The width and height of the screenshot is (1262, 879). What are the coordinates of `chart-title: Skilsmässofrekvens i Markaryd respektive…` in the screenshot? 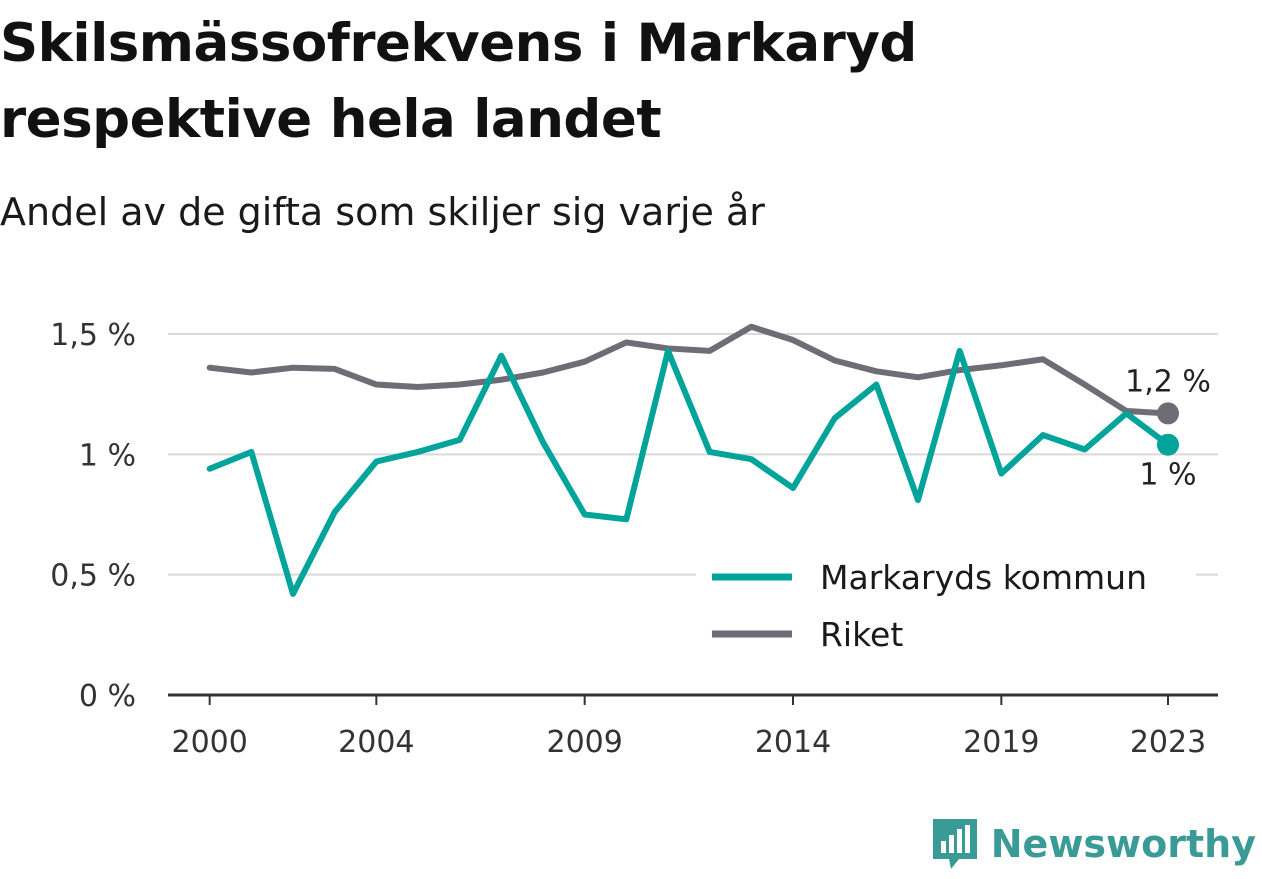 It's located at (458, 81).